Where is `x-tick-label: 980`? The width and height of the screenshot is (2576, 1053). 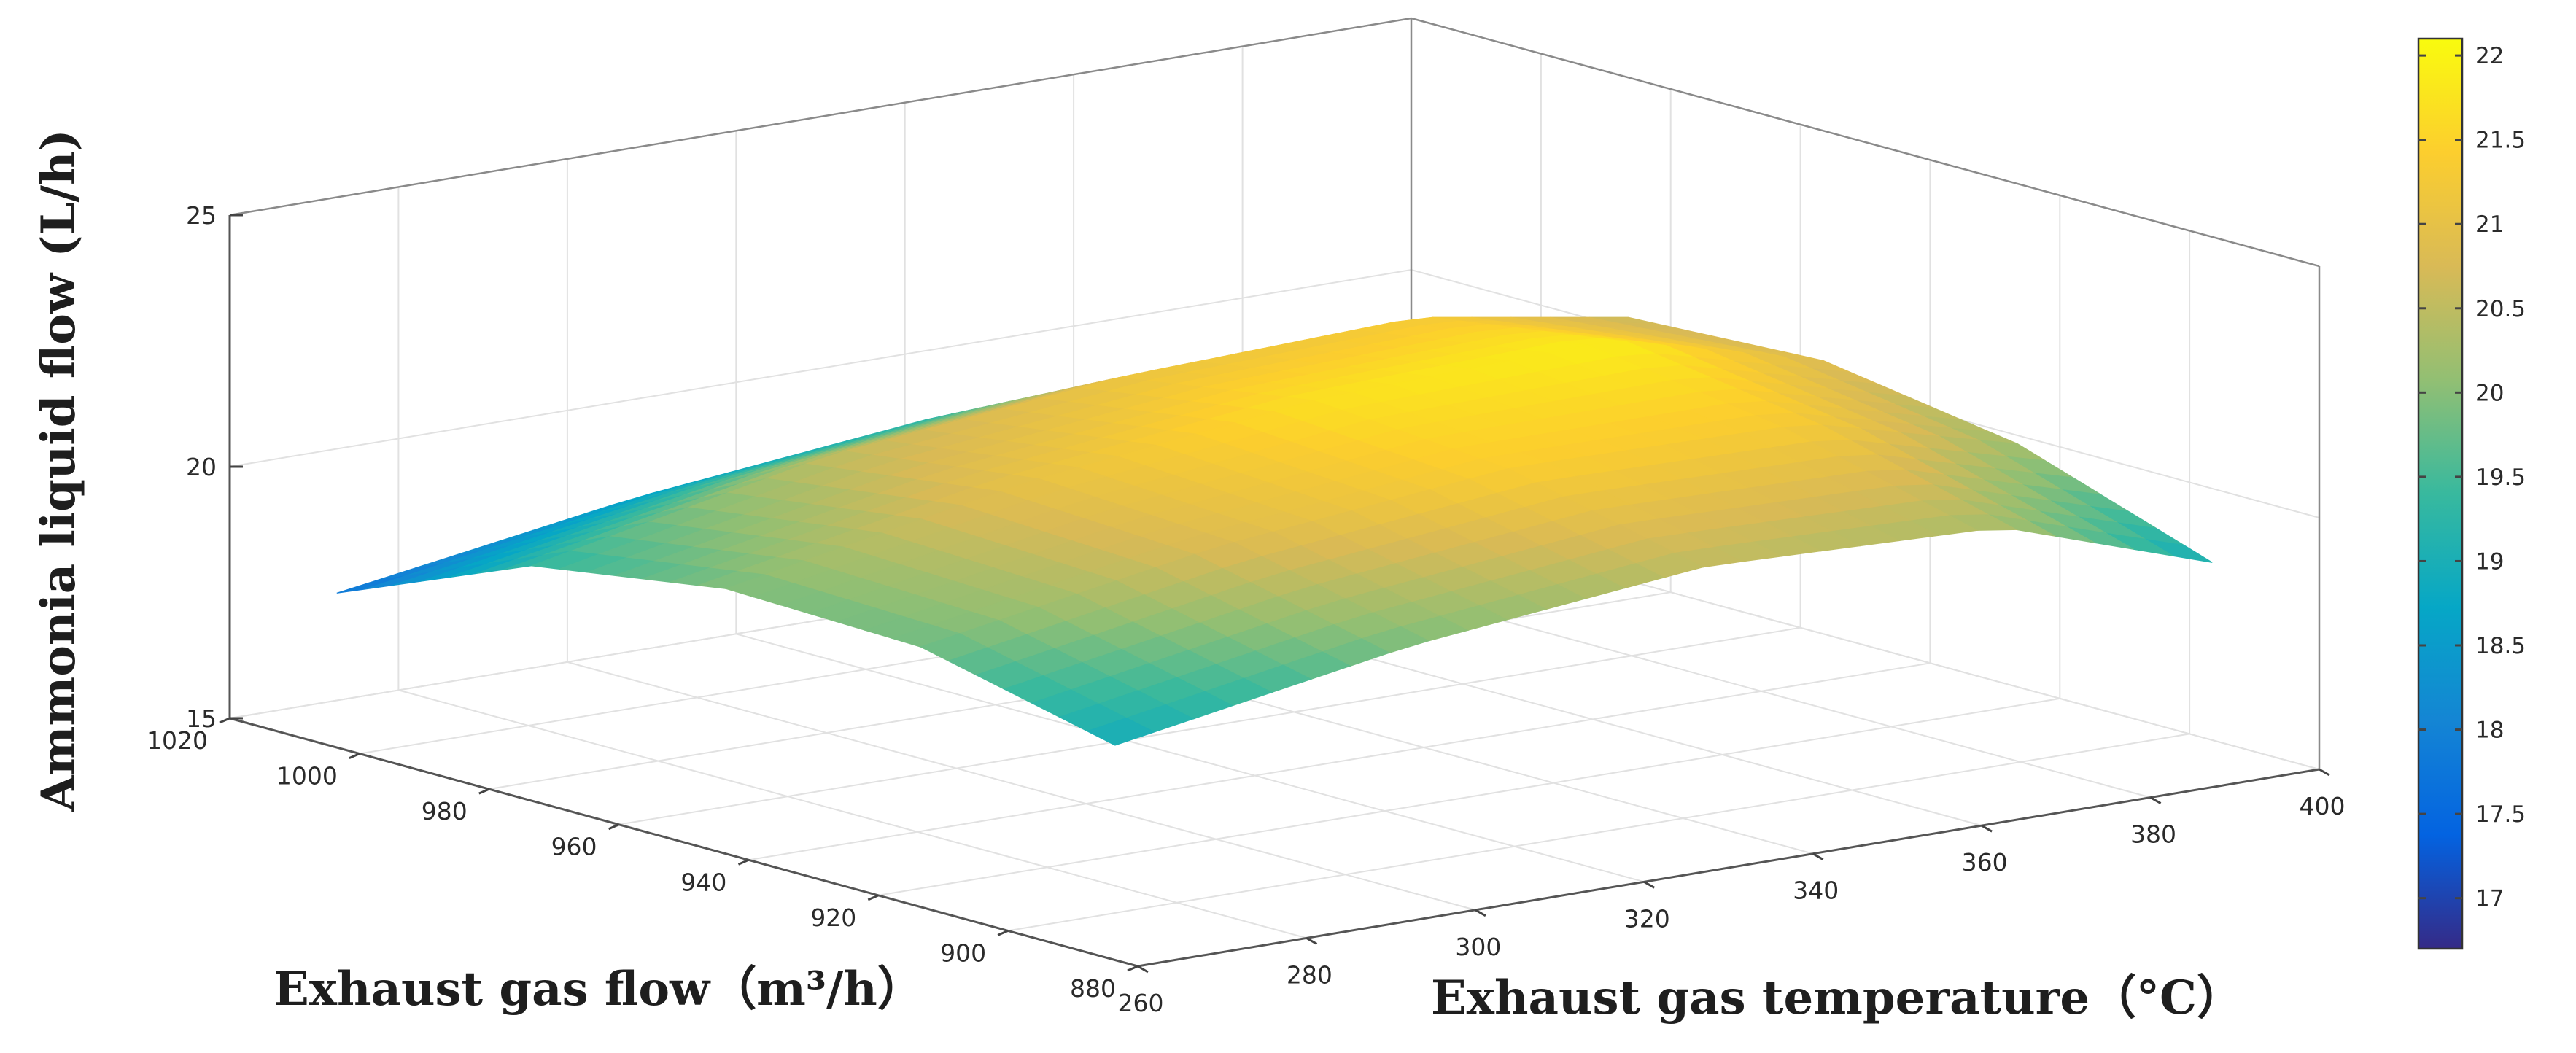
x-tick-label: 980 is located at coordinates (445, 811).